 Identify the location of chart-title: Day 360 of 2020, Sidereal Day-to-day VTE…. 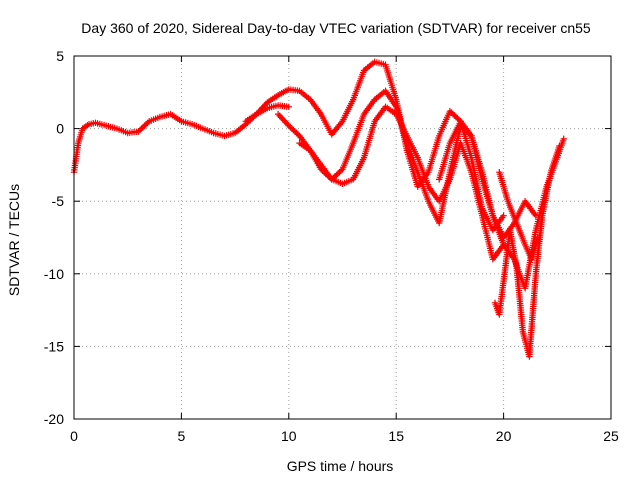
(336, 28).